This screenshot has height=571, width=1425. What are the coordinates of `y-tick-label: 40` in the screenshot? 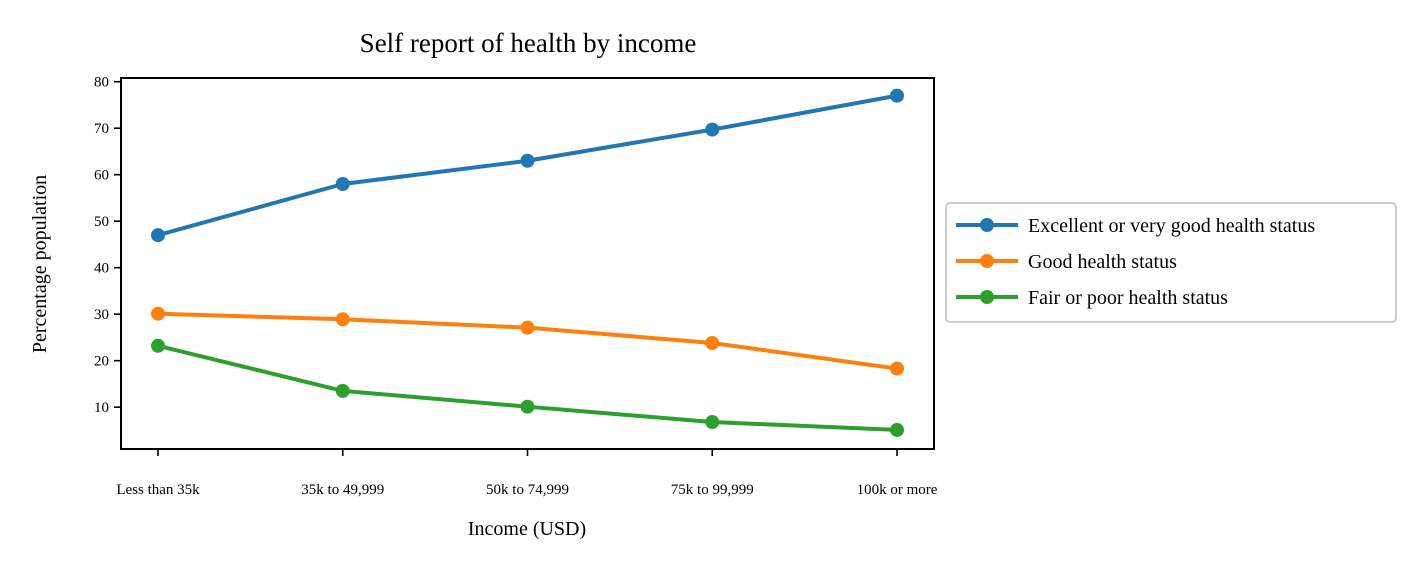 It's located at (101, 269).